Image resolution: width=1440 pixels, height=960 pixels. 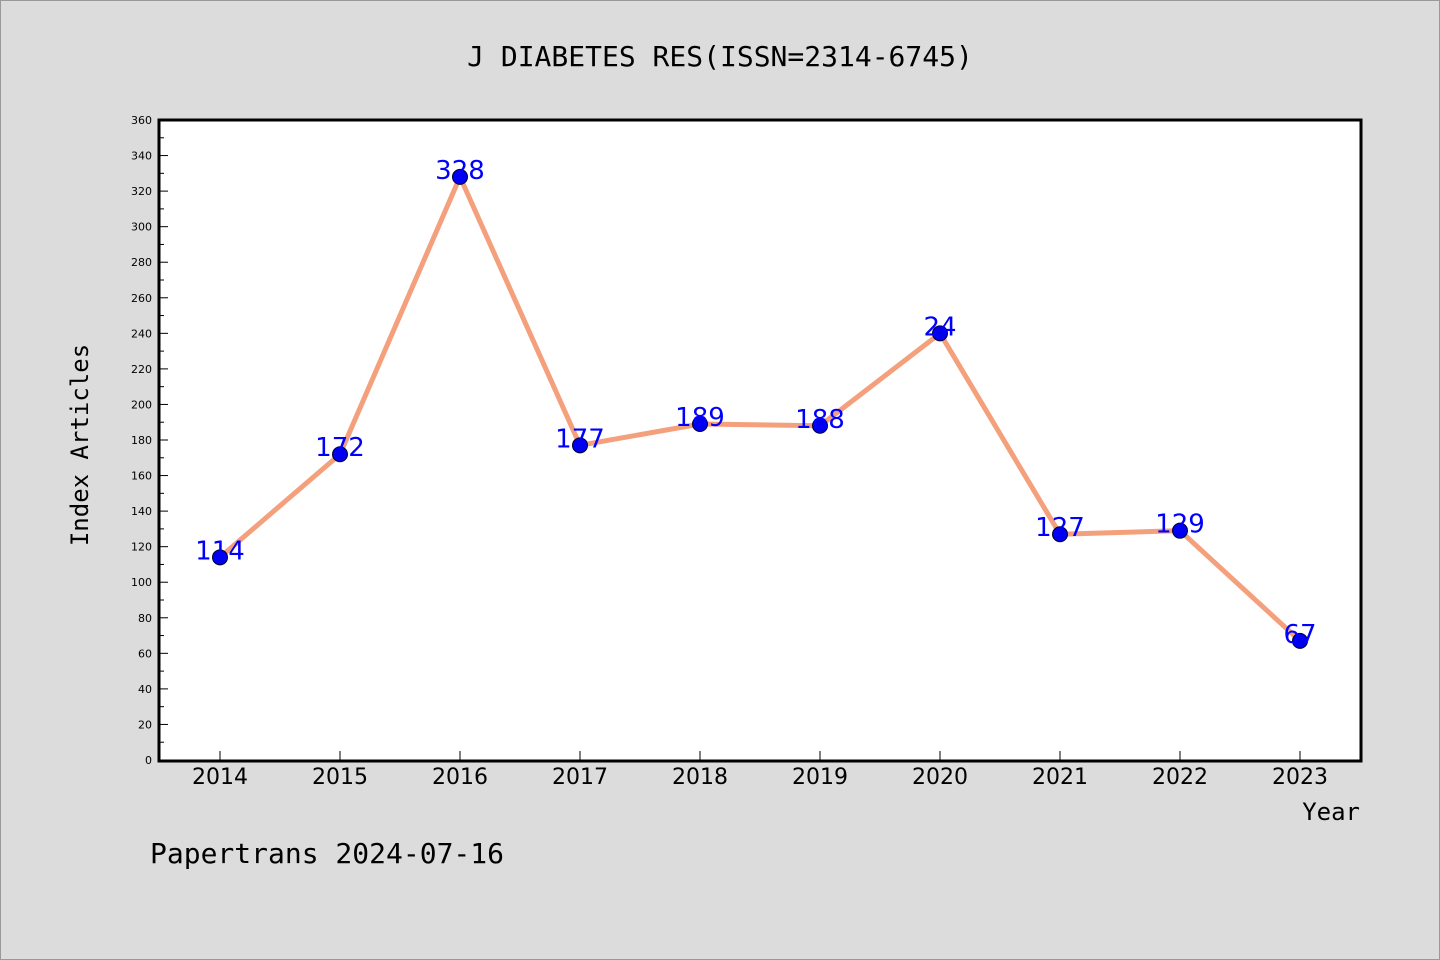 I want to click on x-tick-label: 2022, so click(x=1180, y=777).